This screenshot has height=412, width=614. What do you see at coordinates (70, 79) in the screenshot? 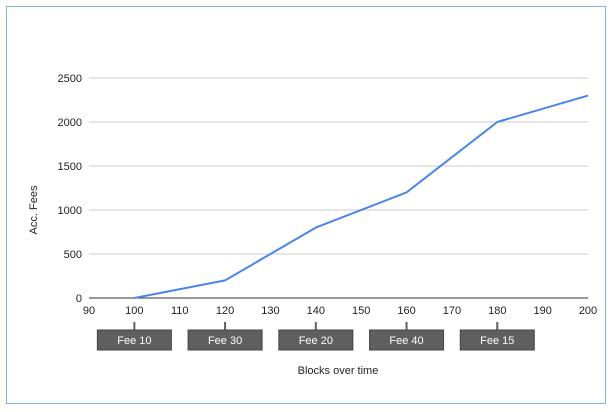
I see `y-tick-label: 2500` at bounding box center [70, 79].